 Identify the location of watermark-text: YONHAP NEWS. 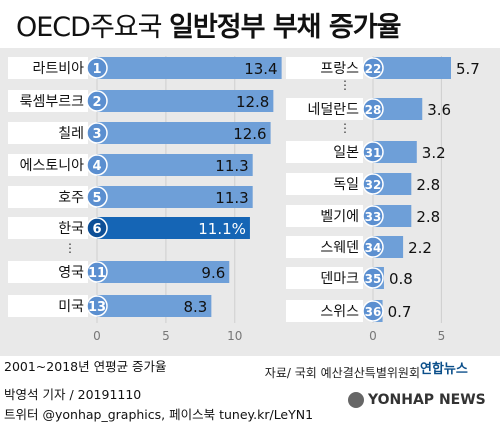
(427, 400).